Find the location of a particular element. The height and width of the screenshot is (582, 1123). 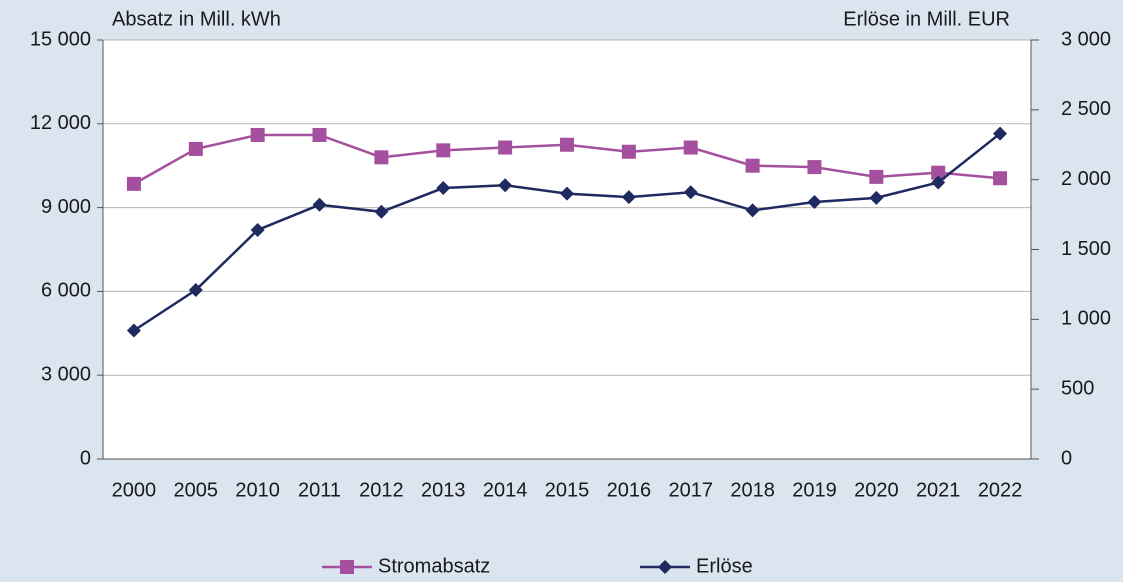

y2-tick-label: 0 is located at coordinates (1066, 458).